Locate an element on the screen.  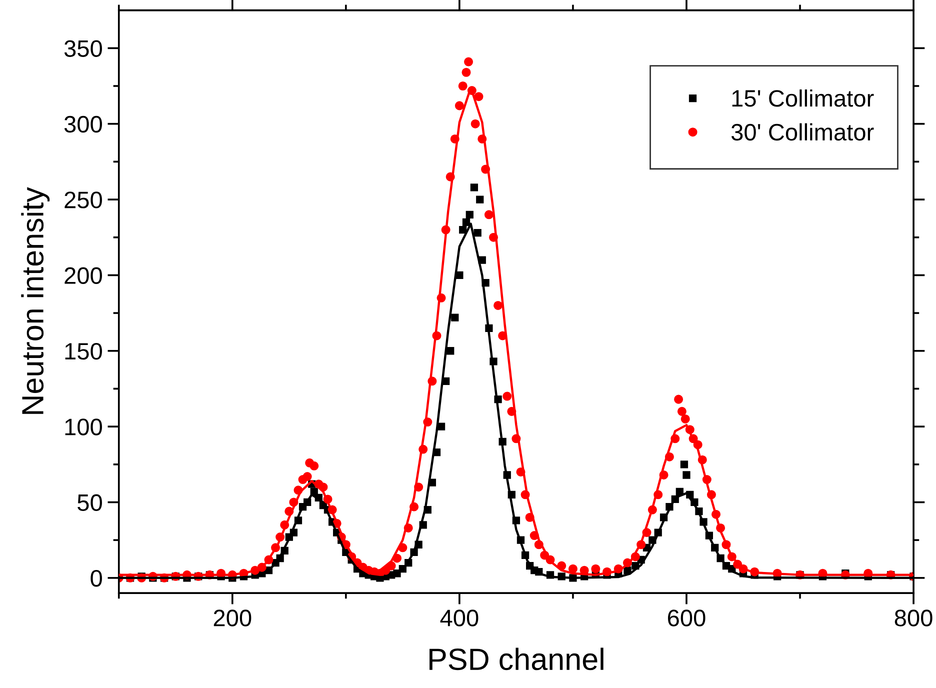
legend-label: 30' Collimator is located at coordinates (802, 132).